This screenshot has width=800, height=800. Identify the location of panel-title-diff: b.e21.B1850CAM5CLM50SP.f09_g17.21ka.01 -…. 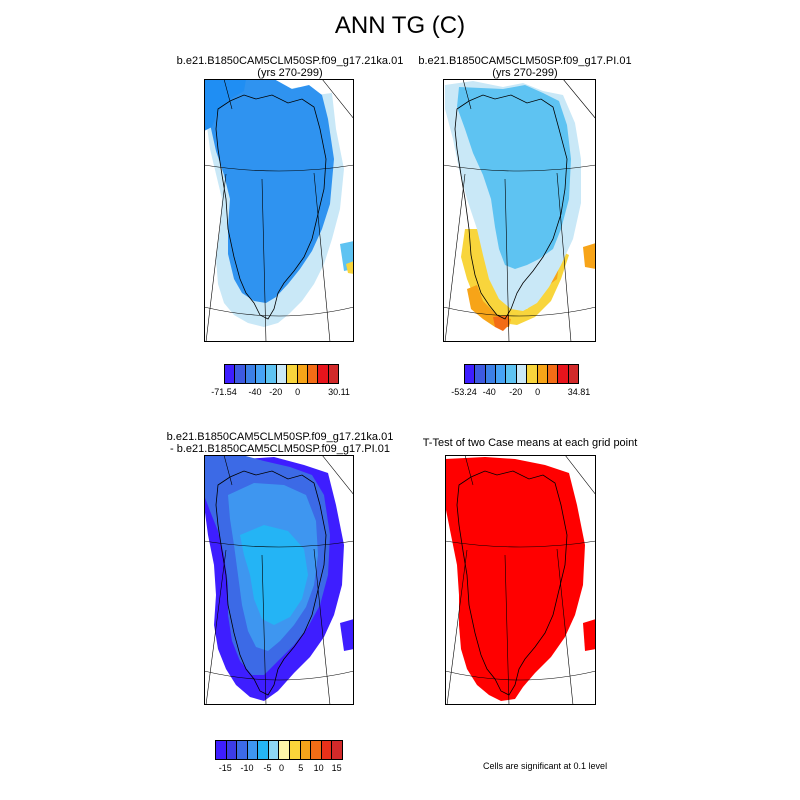
(280, 443).